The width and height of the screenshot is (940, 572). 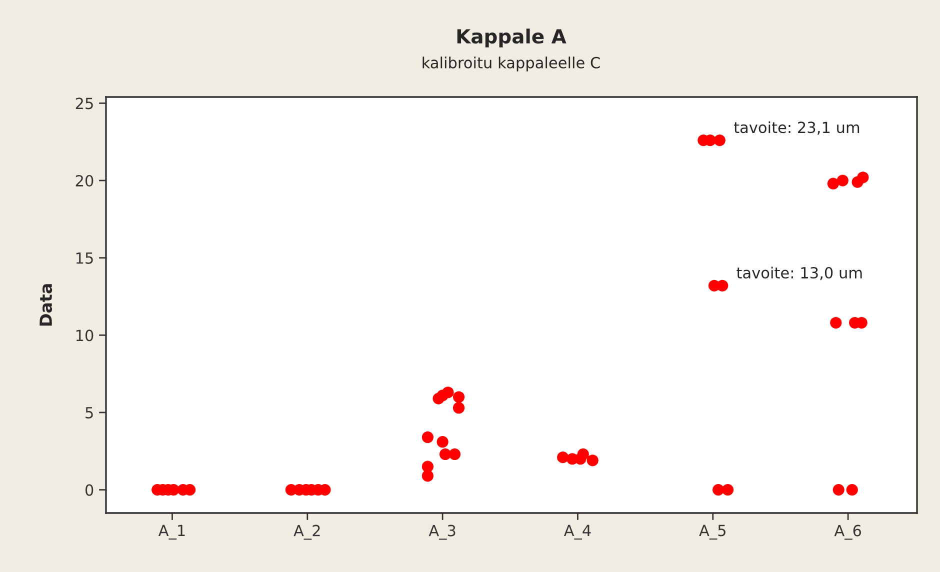 I want to click on y-tick-label: 25, so click(x=84, y=104).